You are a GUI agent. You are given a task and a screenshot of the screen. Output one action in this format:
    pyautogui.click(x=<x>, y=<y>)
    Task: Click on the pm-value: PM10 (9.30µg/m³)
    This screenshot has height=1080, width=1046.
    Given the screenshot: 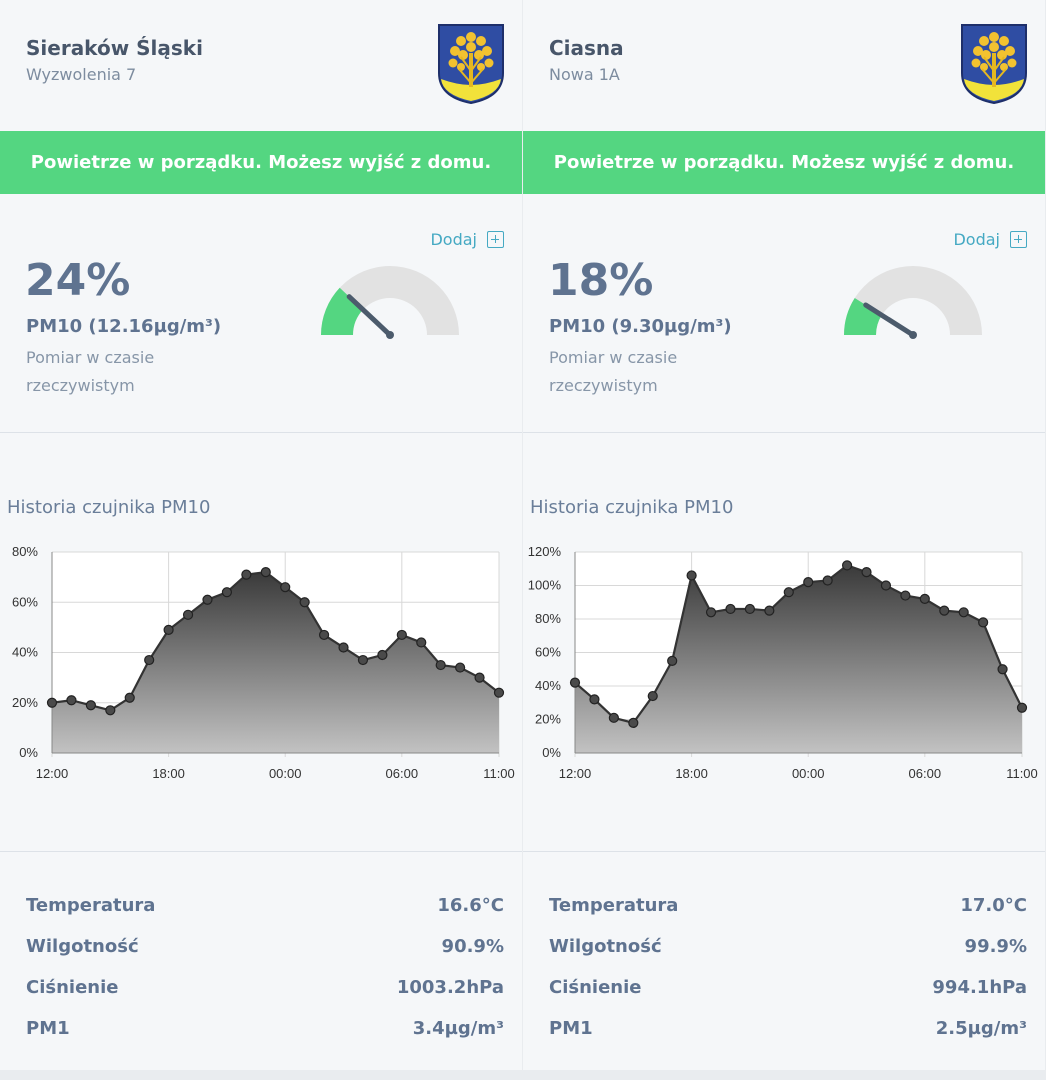 What is the action you would take?
    pyautogui.click(x=640, y=326)
    